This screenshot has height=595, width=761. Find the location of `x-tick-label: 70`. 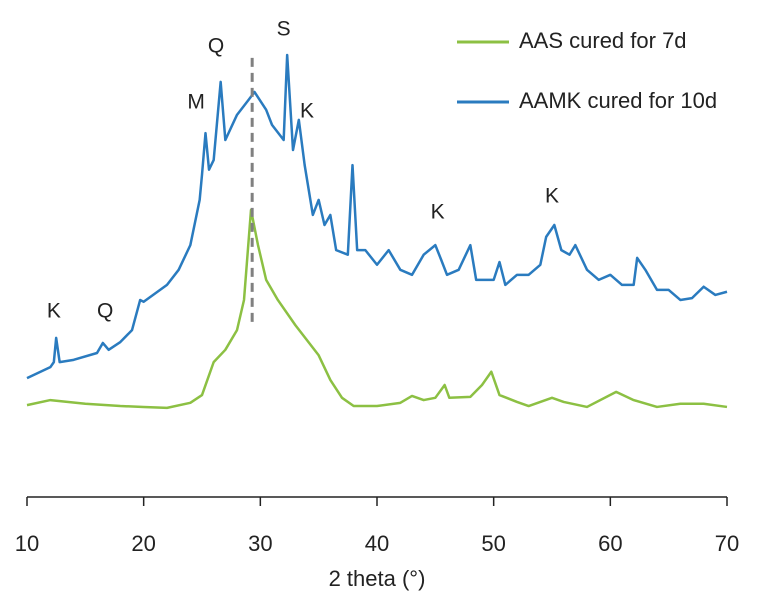

x-tick-label: 70 is located at coordinates (727, 543).